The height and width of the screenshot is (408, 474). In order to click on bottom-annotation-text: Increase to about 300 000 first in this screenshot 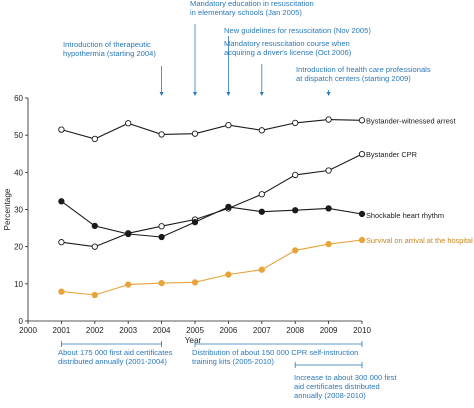, I will do `click(345, 377)`.